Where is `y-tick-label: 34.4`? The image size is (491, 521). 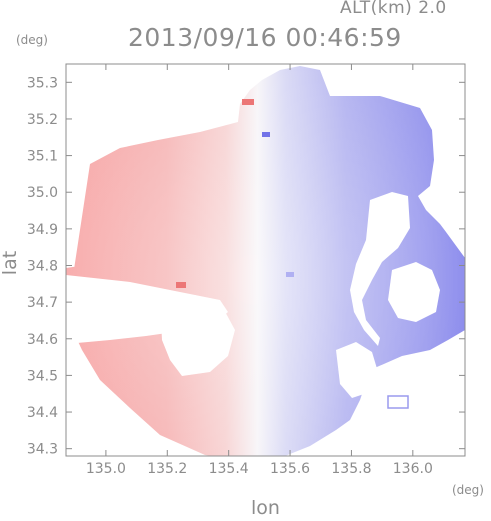 y-tick-label: 34.4 is located at coordinates (42, 413).